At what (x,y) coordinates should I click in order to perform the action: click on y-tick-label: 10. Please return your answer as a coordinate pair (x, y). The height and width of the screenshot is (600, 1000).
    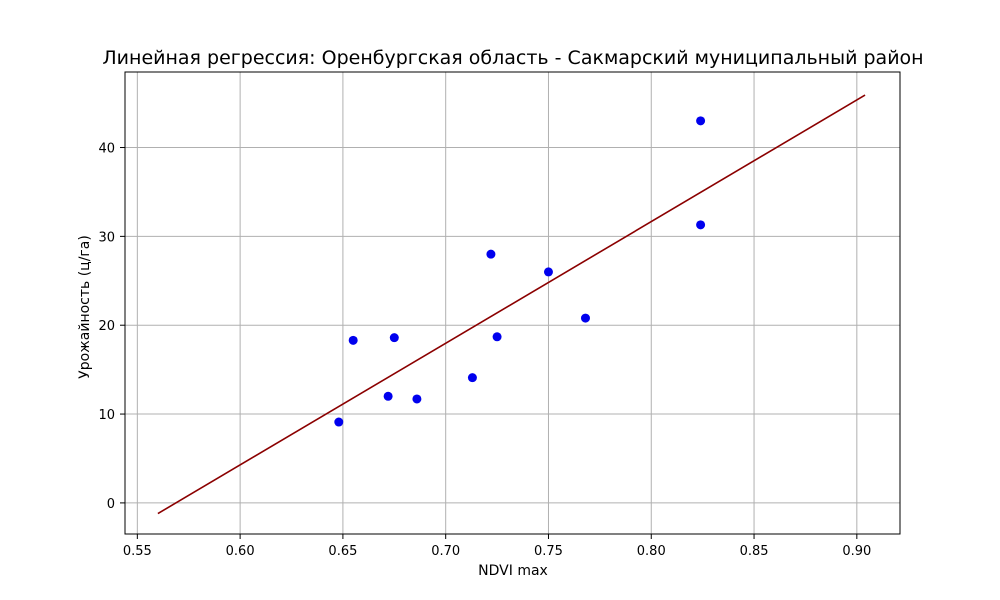
    Looking at the image, I should click on (106, 415).